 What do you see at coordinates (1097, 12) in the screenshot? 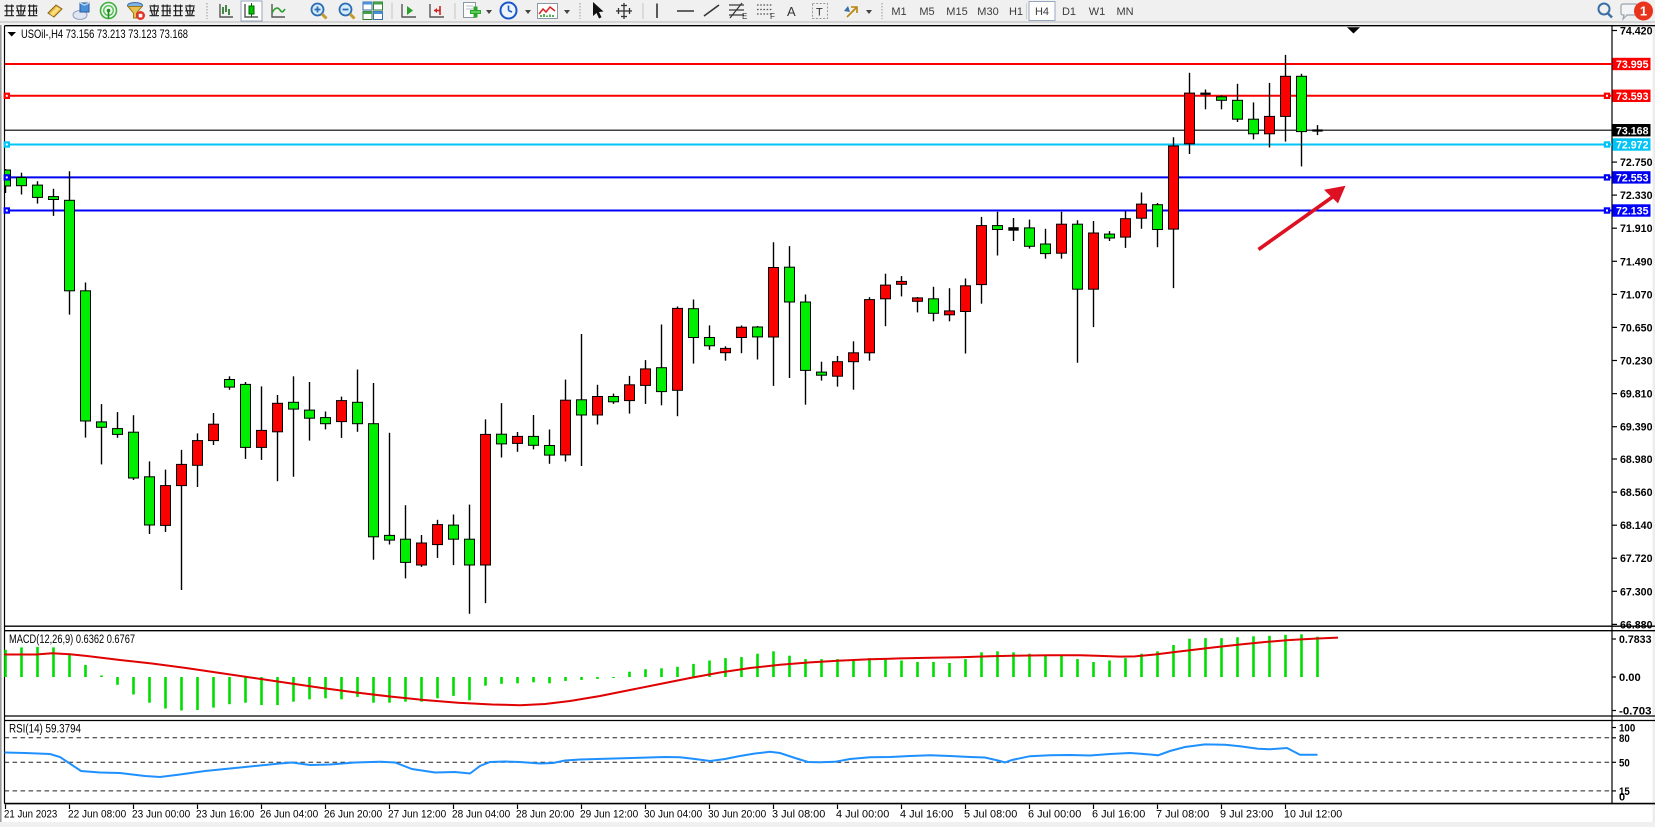
I see `svg-text: W1` at bounding box center [1097, 12].